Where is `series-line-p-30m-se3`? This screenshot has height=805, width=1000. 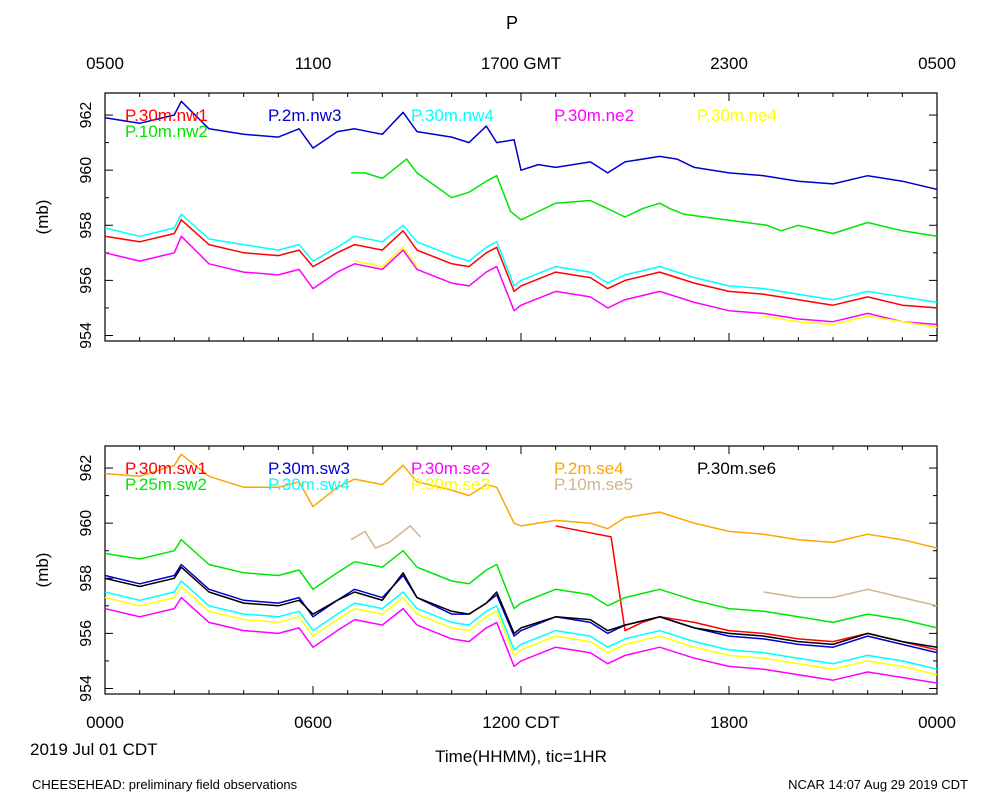
series-line-p-30m-se3 is located at coordinates (521, 630).